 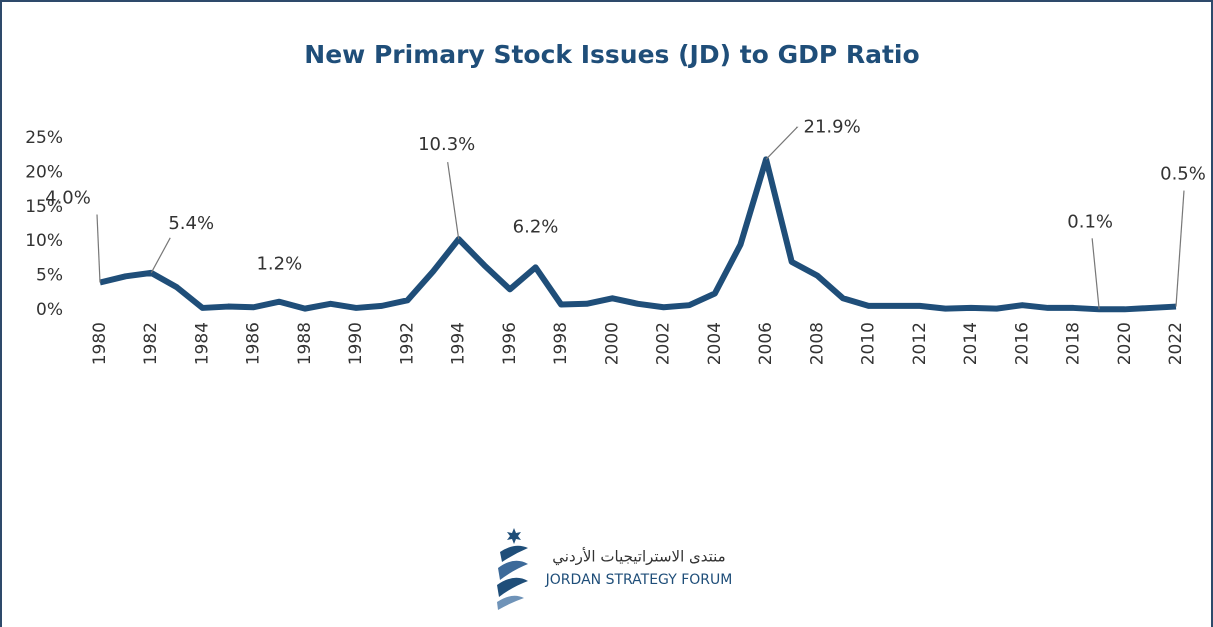 I want to click on x-tick-label: 1984, so click(x=202, y=343).